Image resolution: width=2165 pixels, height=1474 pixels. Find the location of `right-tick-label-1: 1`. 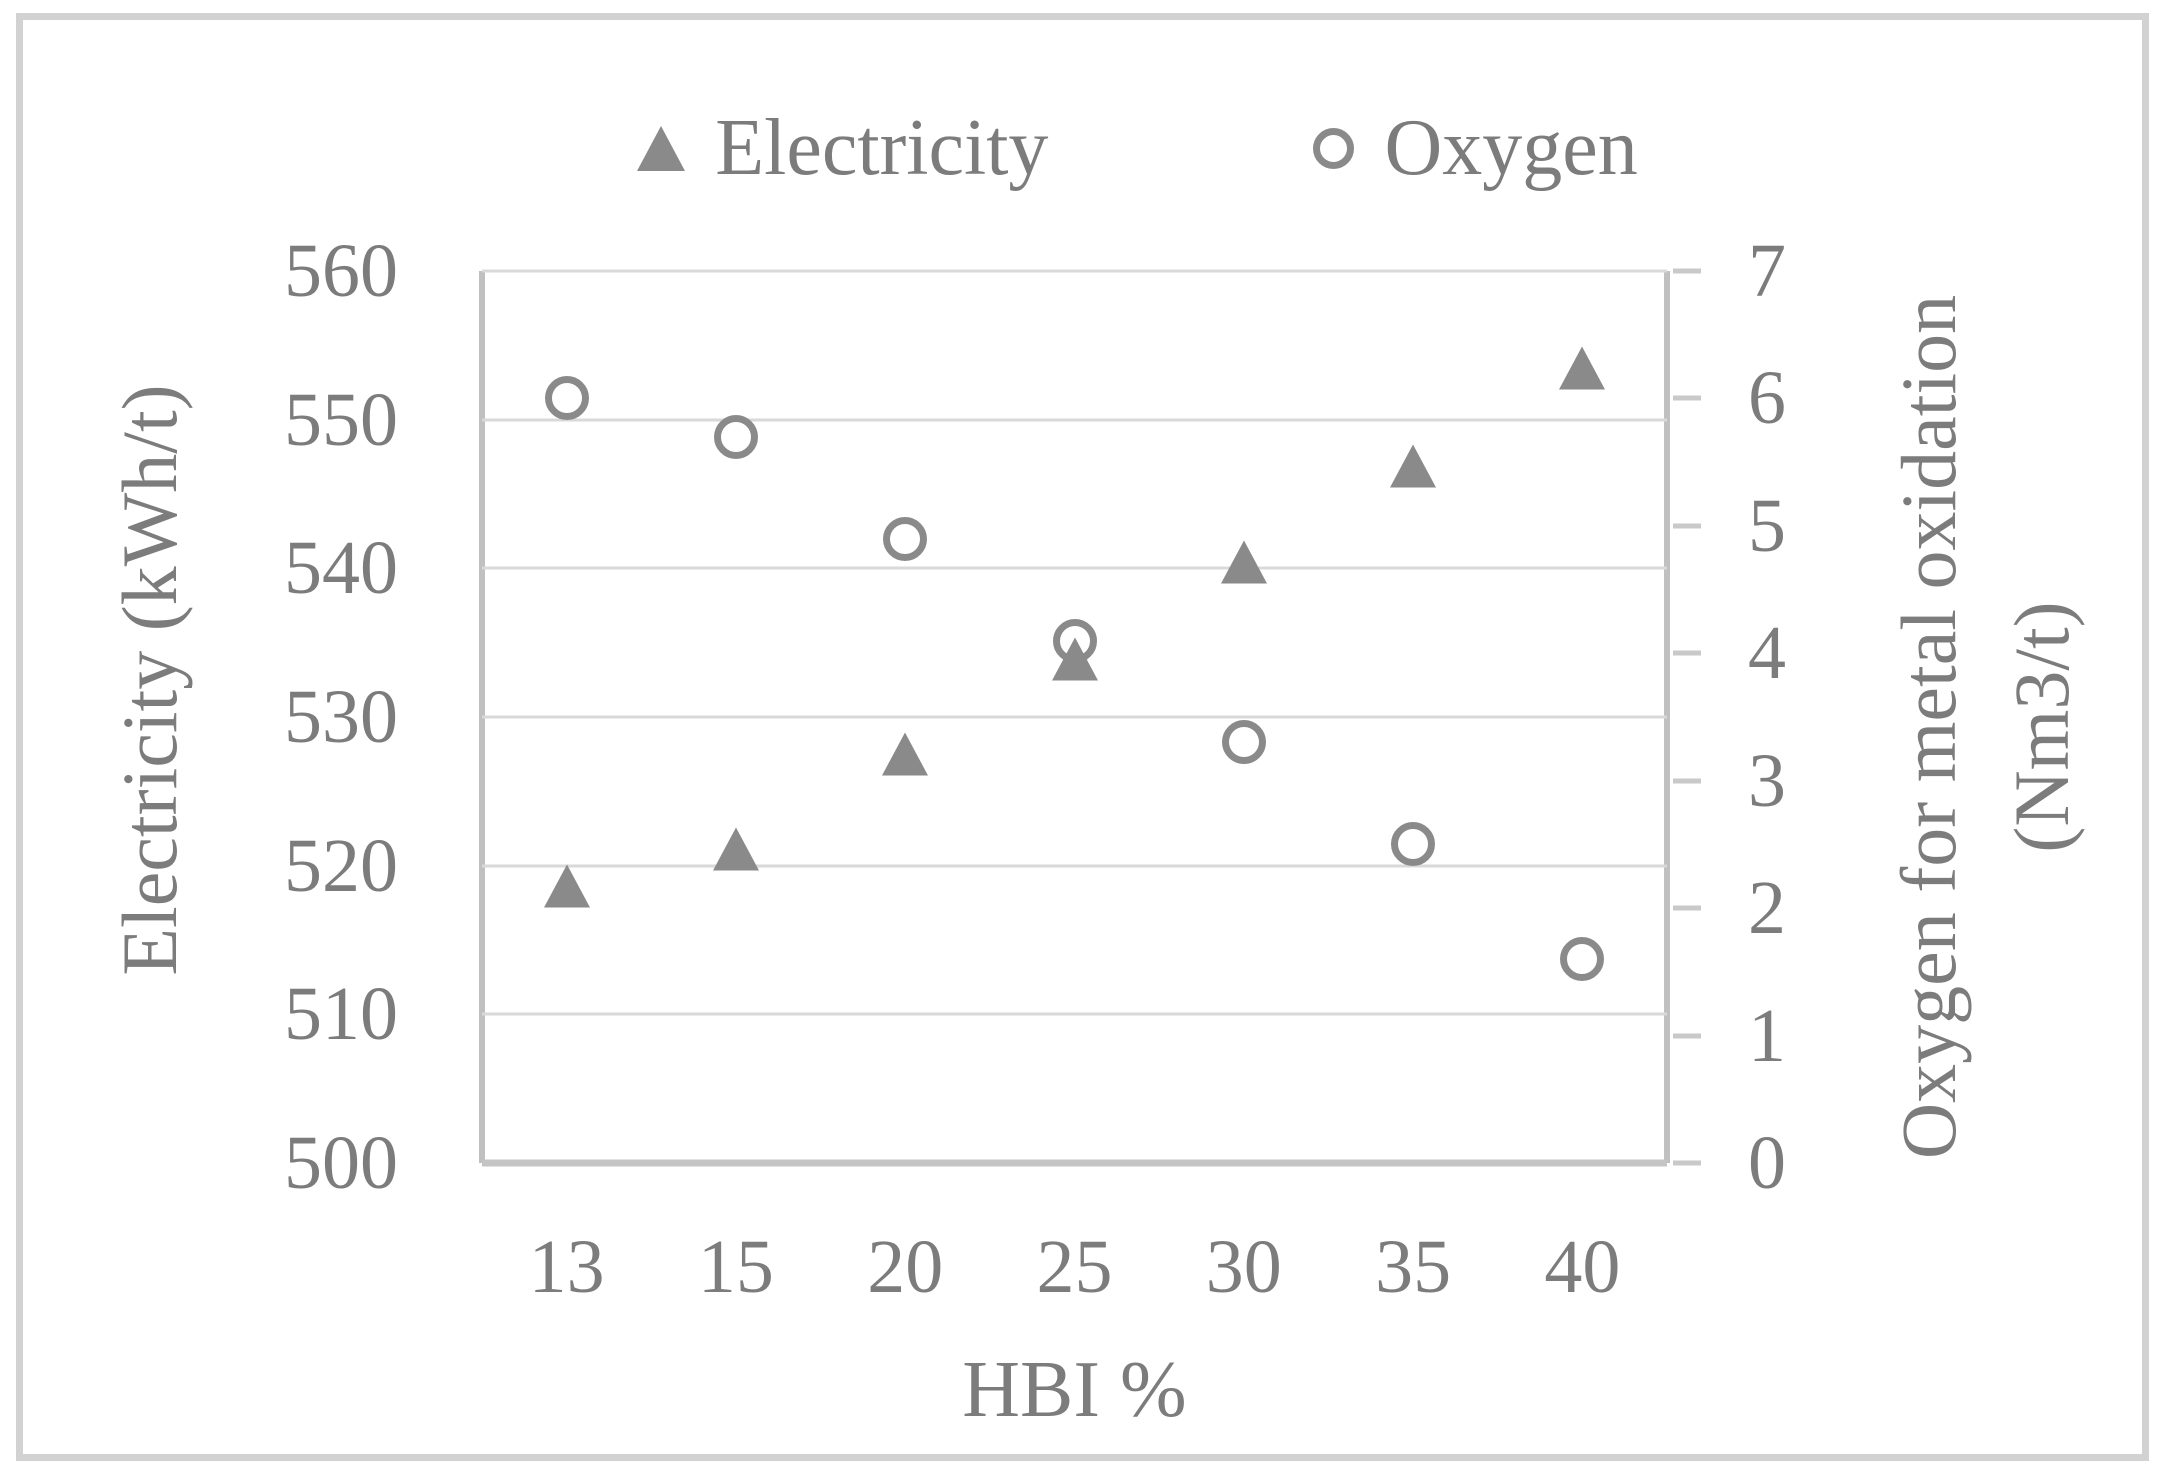

right-tick-label-1: 1 is located at coordinates (1767, 1035).